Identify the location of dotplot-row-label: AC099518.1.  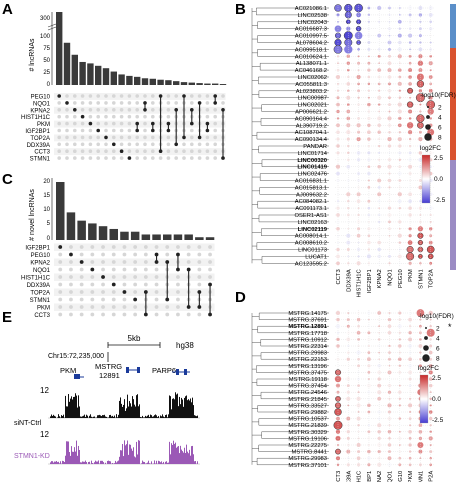
(311, 50).